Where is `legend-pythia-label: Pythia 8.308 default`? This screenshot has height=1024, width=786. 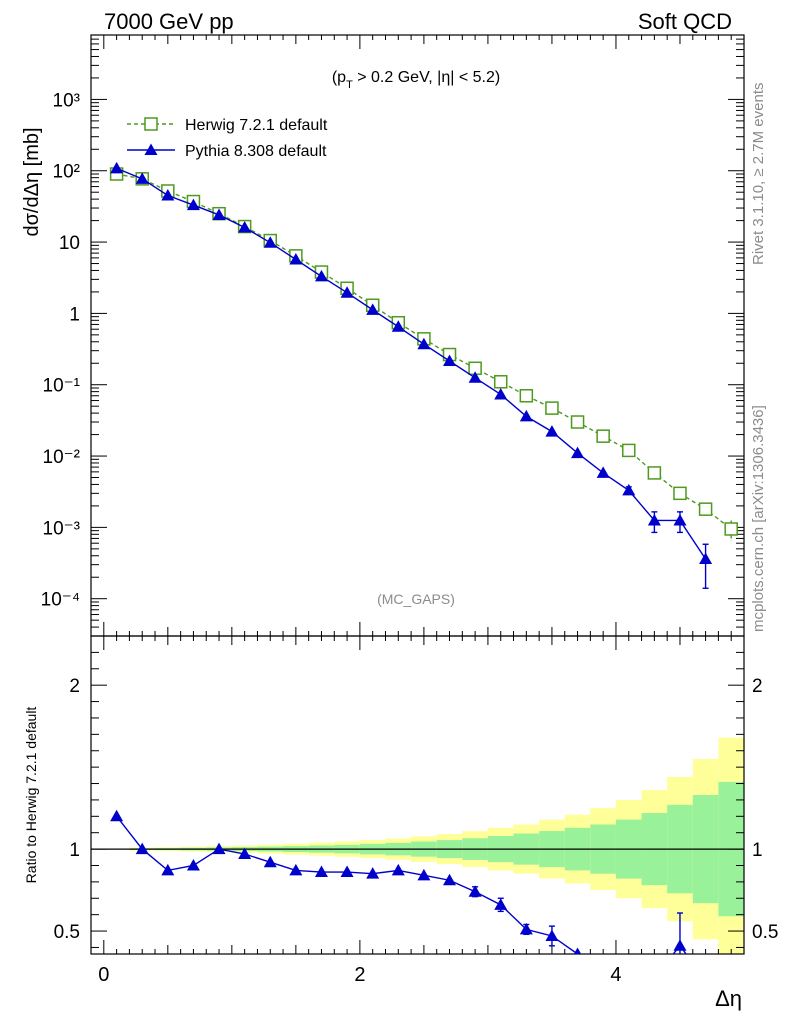 legend-pythia-label: Pythia 8.308 default is located at coordinates (256, 151).